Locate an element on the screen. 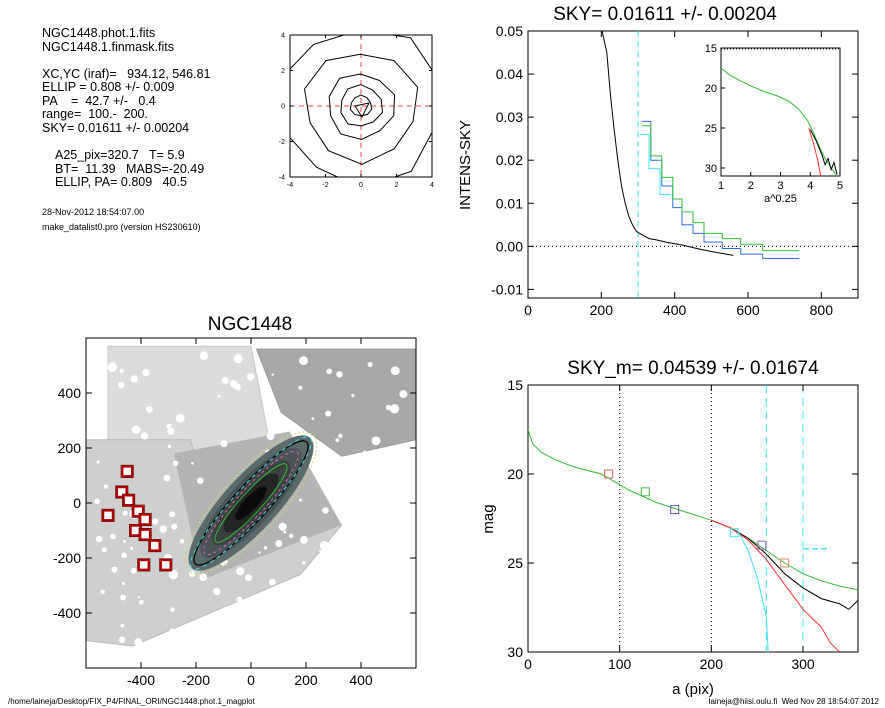 The width and height of the screenshot is (885, 708). galaxy-ytick-label: 200 is located at coordinates (70, 448).